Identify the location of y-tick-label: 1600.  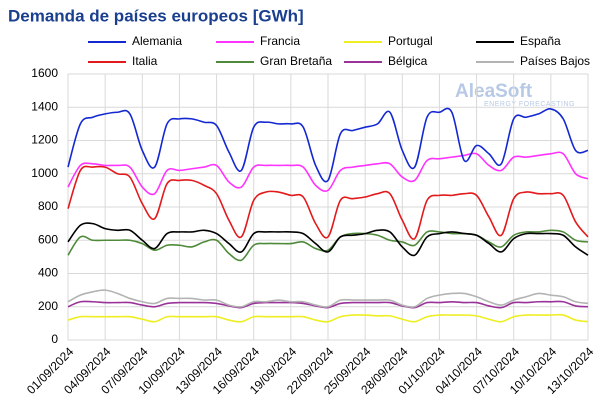
(44, 73).